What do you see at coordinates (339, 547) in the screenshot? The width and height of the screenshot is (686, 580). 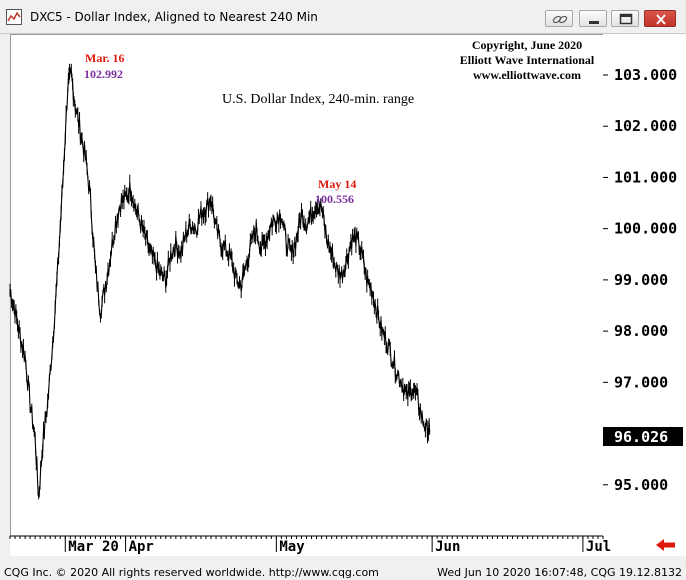 I see `x-axis-ticks: Mar 20 Apr May Jun Jul` at bounding box center [339, 547].